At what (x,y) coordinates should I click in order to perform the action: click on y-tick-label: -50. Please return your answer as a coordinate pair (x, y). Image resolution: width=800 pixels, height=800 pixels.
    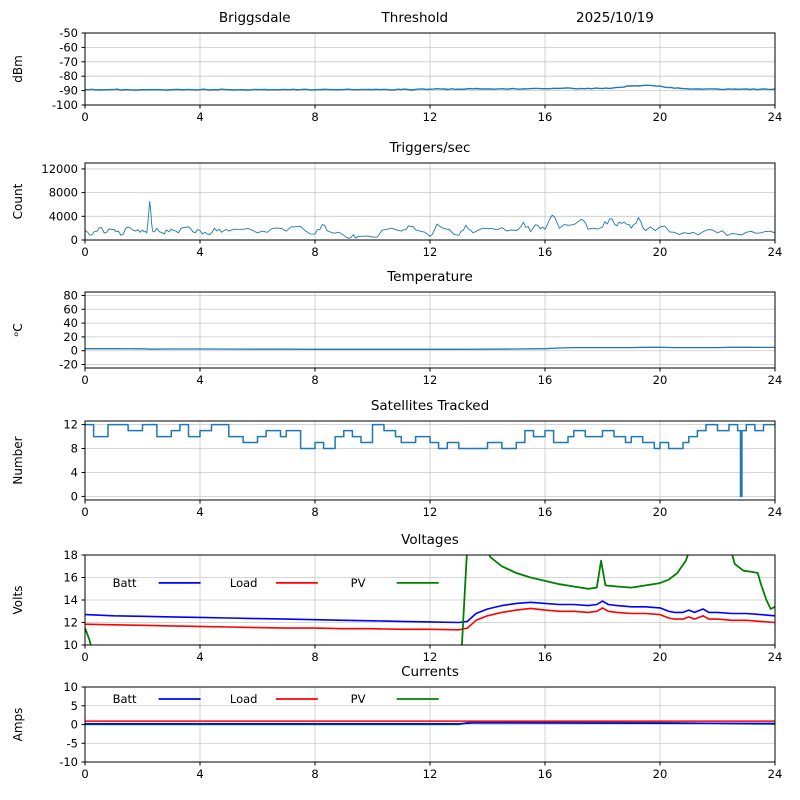
    Looking at the image, I should click on (68, 33).